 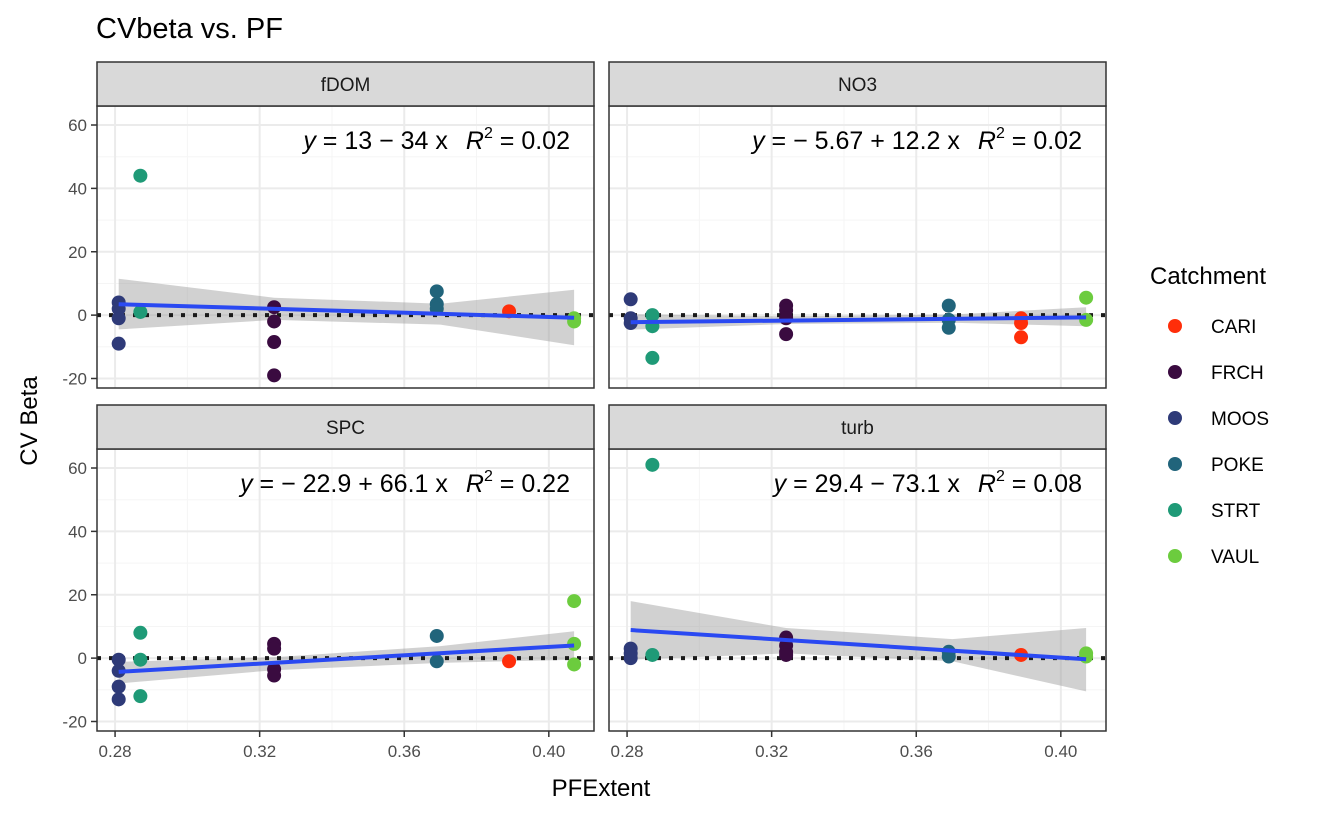 What do you see at coordinates (916, 140) in the screenshot?
I see `regression-equation: y = − 5.67 + 12.2 x R2 = 0.02` at bounding box center [916, 140].